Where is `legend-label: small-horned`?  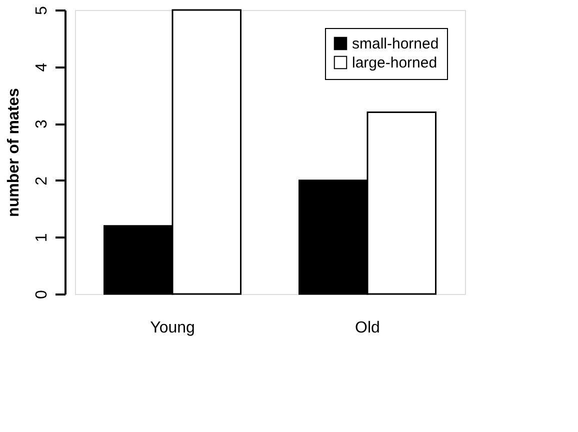
legend-label: small-horned is located at coordinates (395, 44).